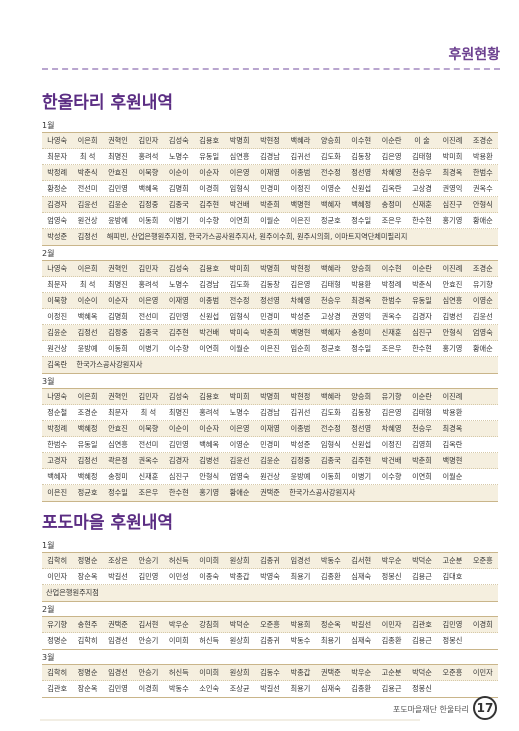  I want to click on table-cell: 박용환, so click(361, 284).